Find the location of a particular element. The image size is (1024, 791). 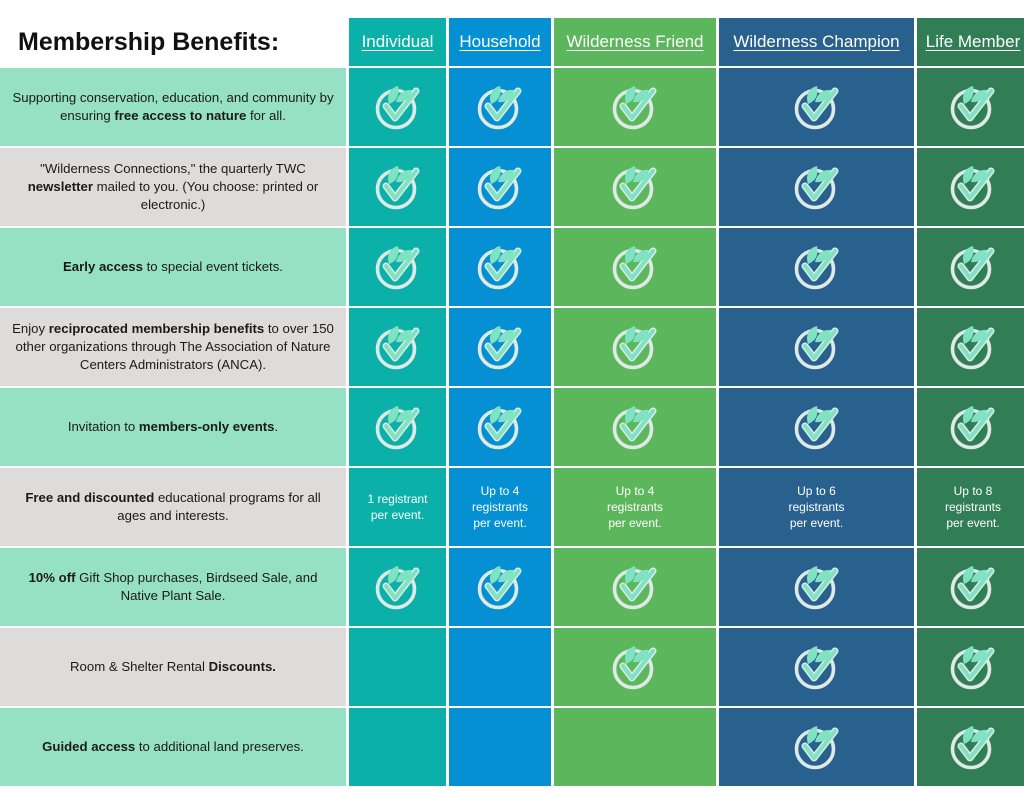

benefit-highlight: free access to nature is located at coordinates (180, 115).